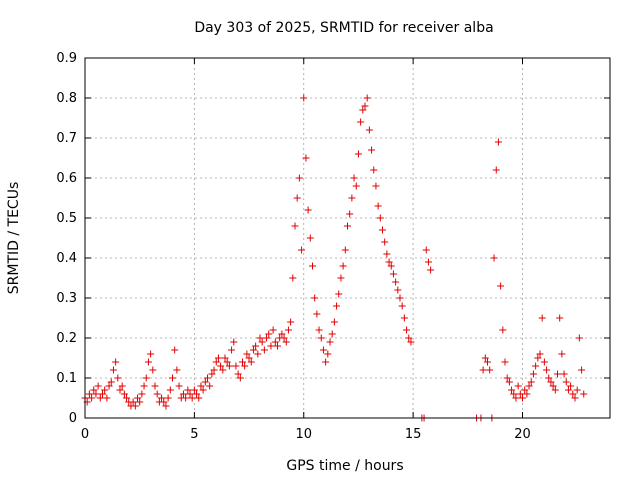 This screenshot has height=480, width=640. I want to click on x-tick-label: 10, so click(303, 434).